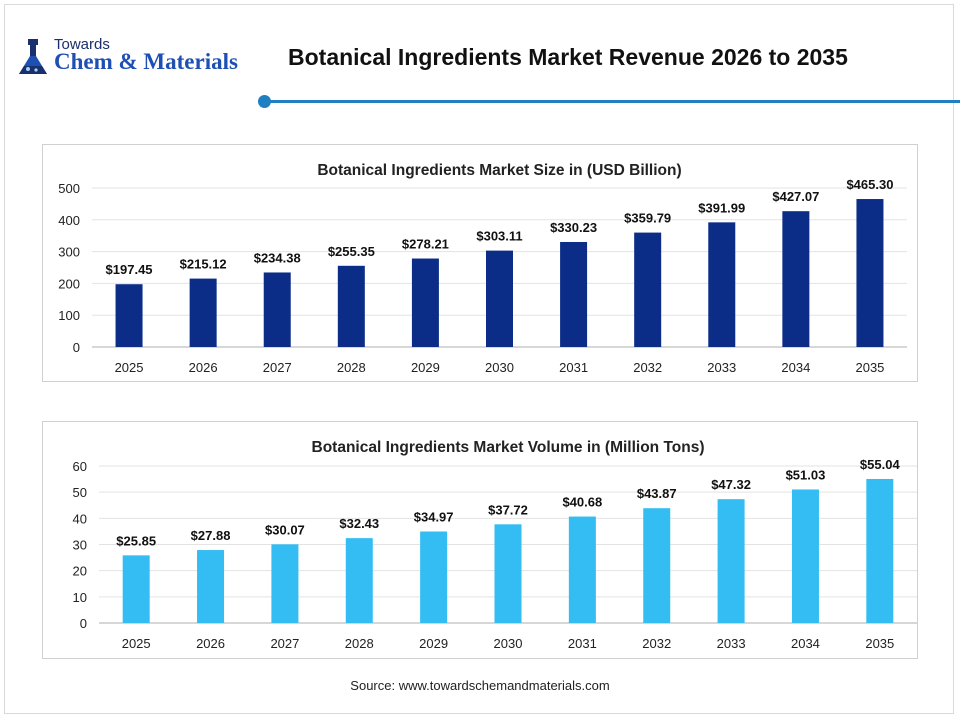 This screenshot has width=960, height=720. I want to click on data-label: $427.07, so click(795, 196).